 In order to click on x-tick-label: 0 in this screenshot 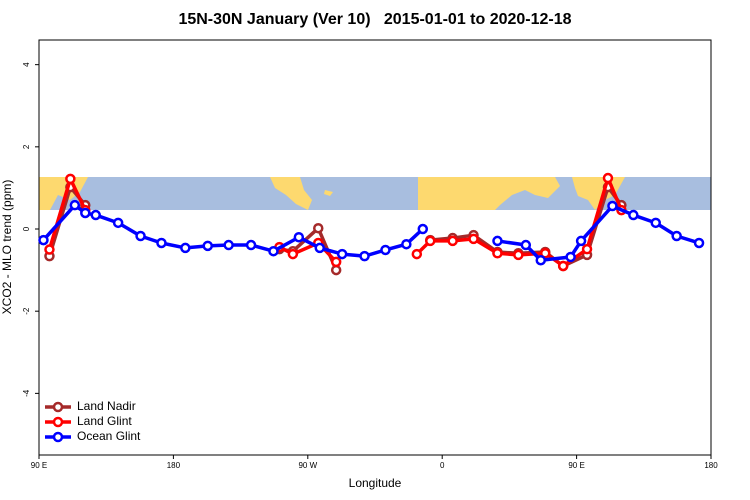, I will do `click(442, 465)`.